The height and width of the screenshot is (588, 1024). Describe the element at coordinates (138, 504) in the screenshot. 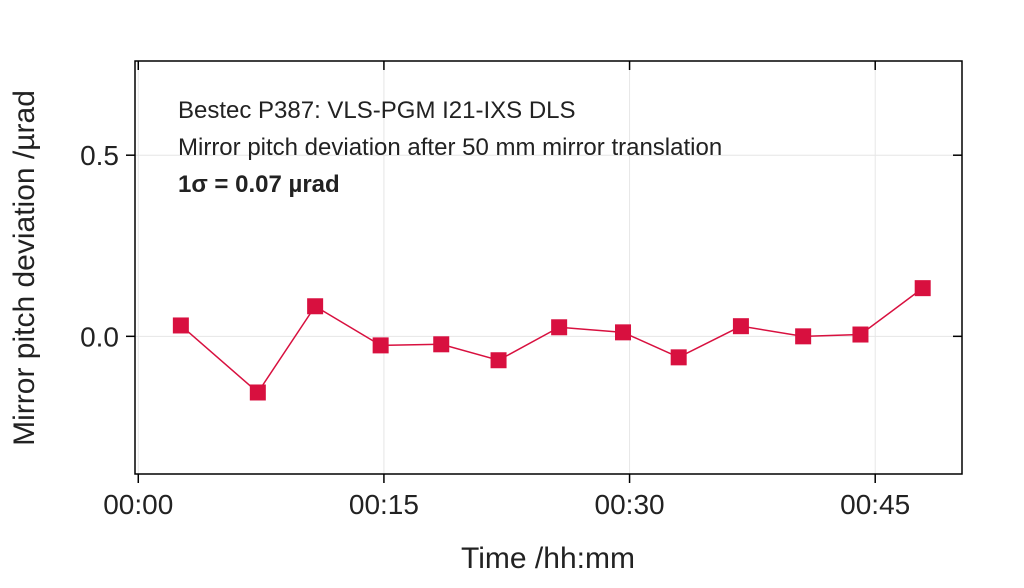

I see `x-tick-label: 00:00` at that location.